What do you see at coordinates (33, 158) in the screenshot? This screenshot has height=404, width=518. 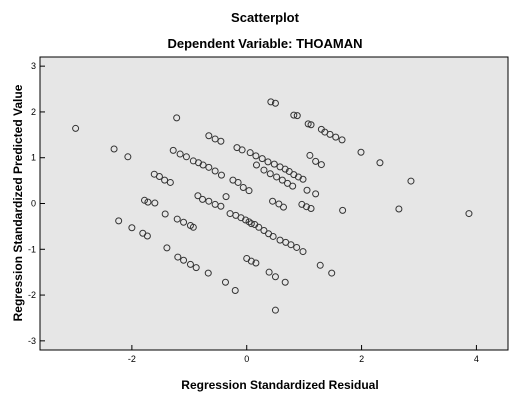 I see `y-tick-label: 1` at bounding box center [33, 158].